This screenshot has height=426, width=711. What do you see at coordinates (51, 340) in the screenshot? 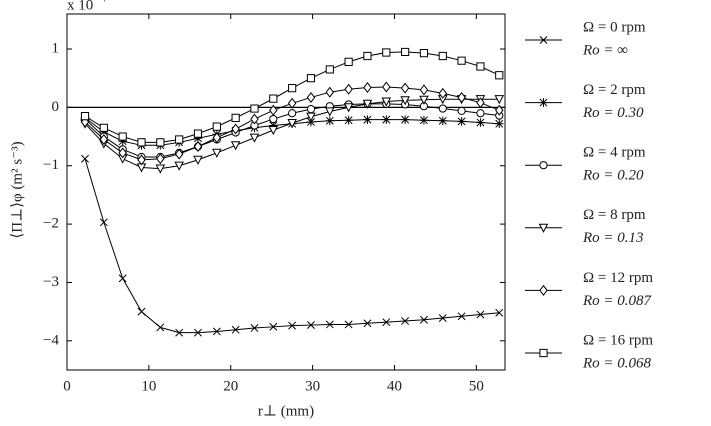
I see `y-tick-label: −4` at bounding box center [51, 340].